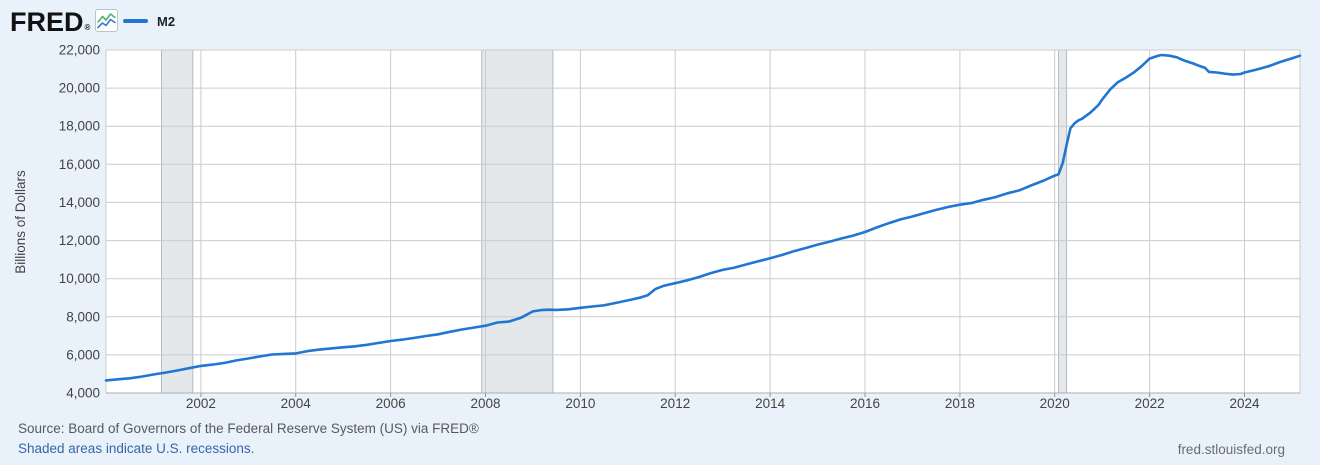  Describe the element at coordinates (79, 164) in the screenshot. I see `y-tick-label: 16,000` at that location.